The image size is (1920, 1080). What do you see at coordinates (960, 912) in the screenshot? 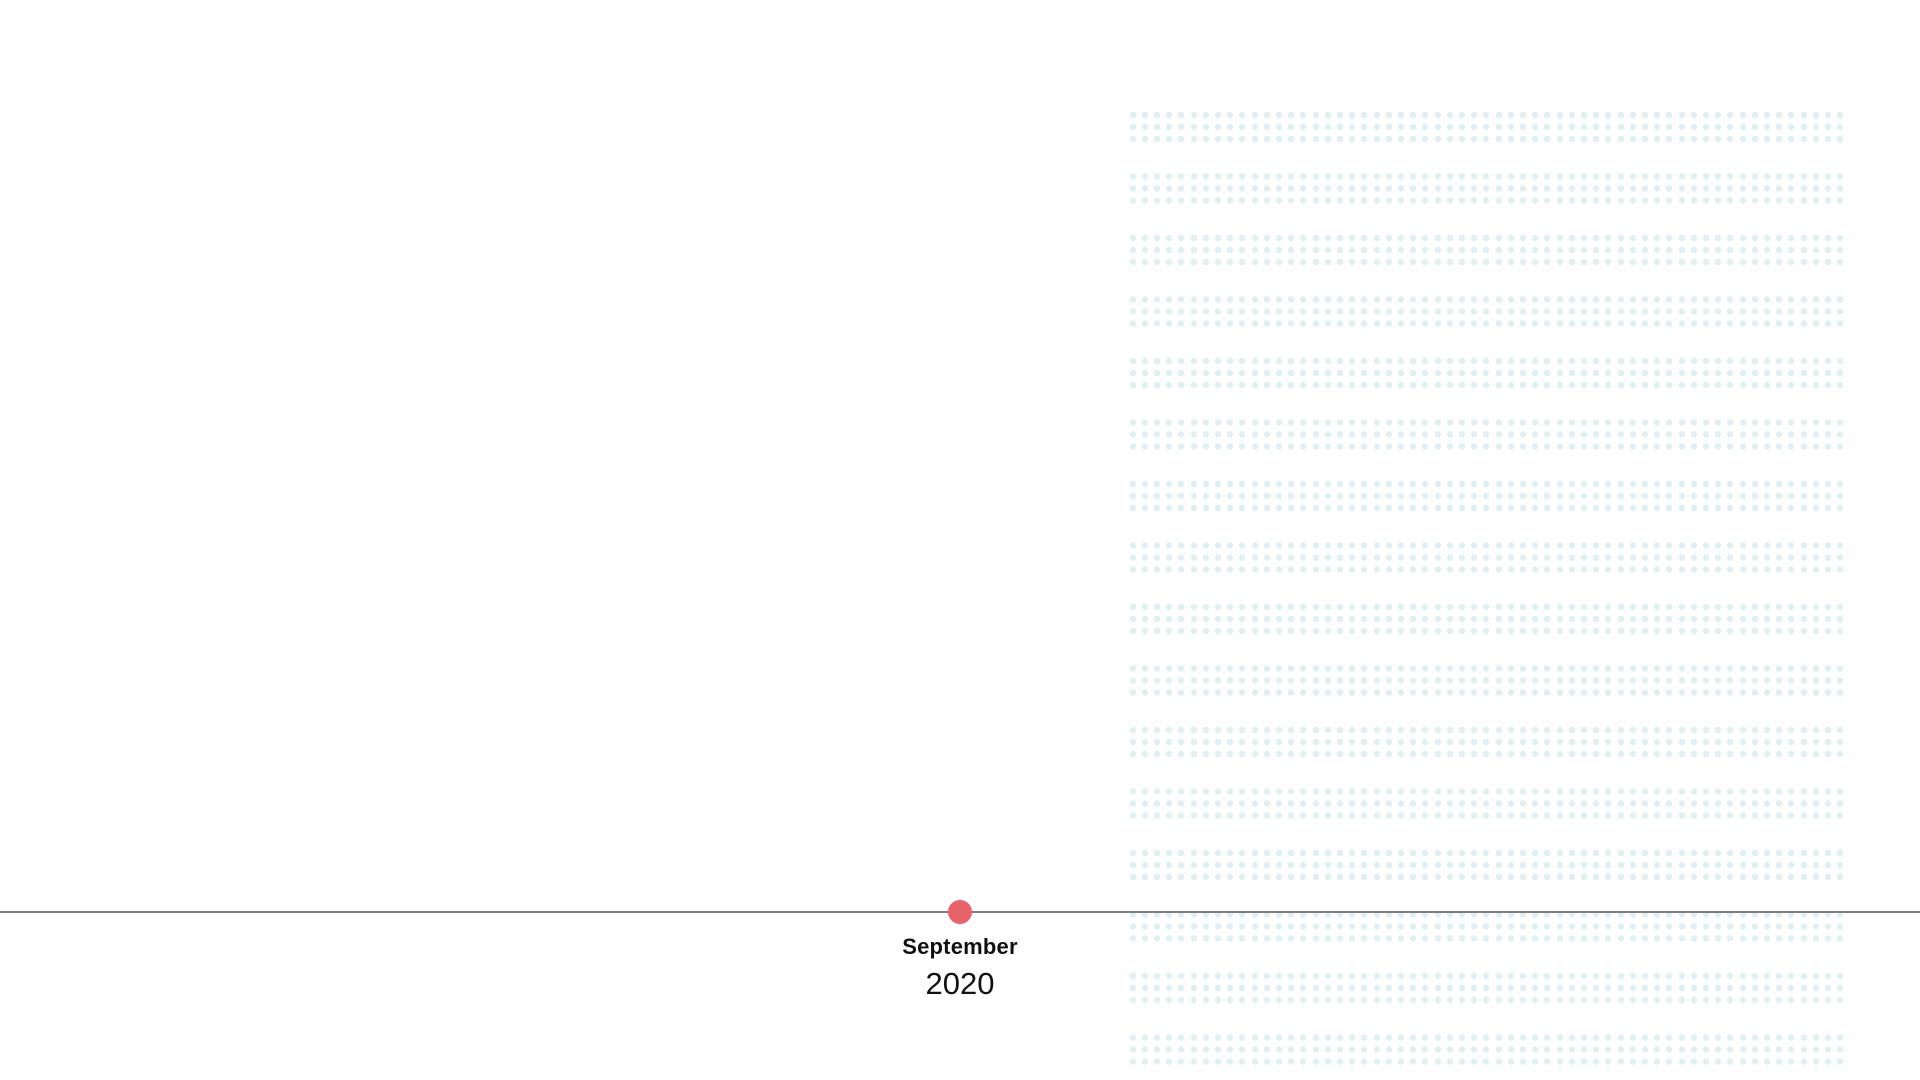
I see `circle-marker-icon` at bounding box center [960, 912].